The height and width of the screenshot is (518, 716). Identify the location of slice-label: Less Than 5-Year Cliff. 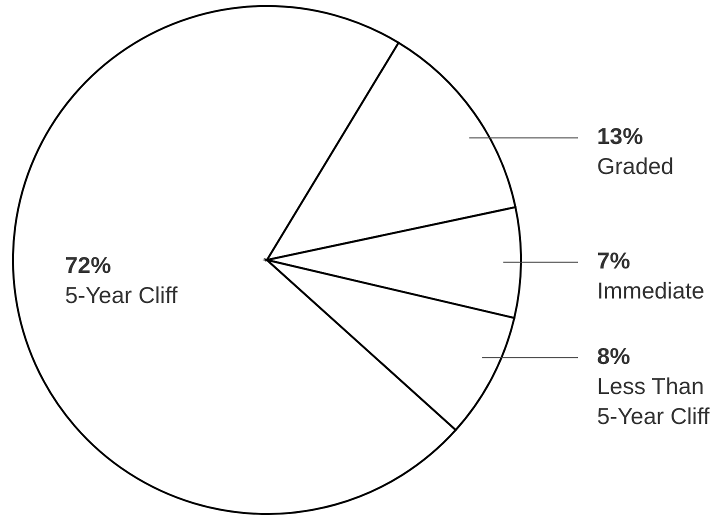
(653, 401).